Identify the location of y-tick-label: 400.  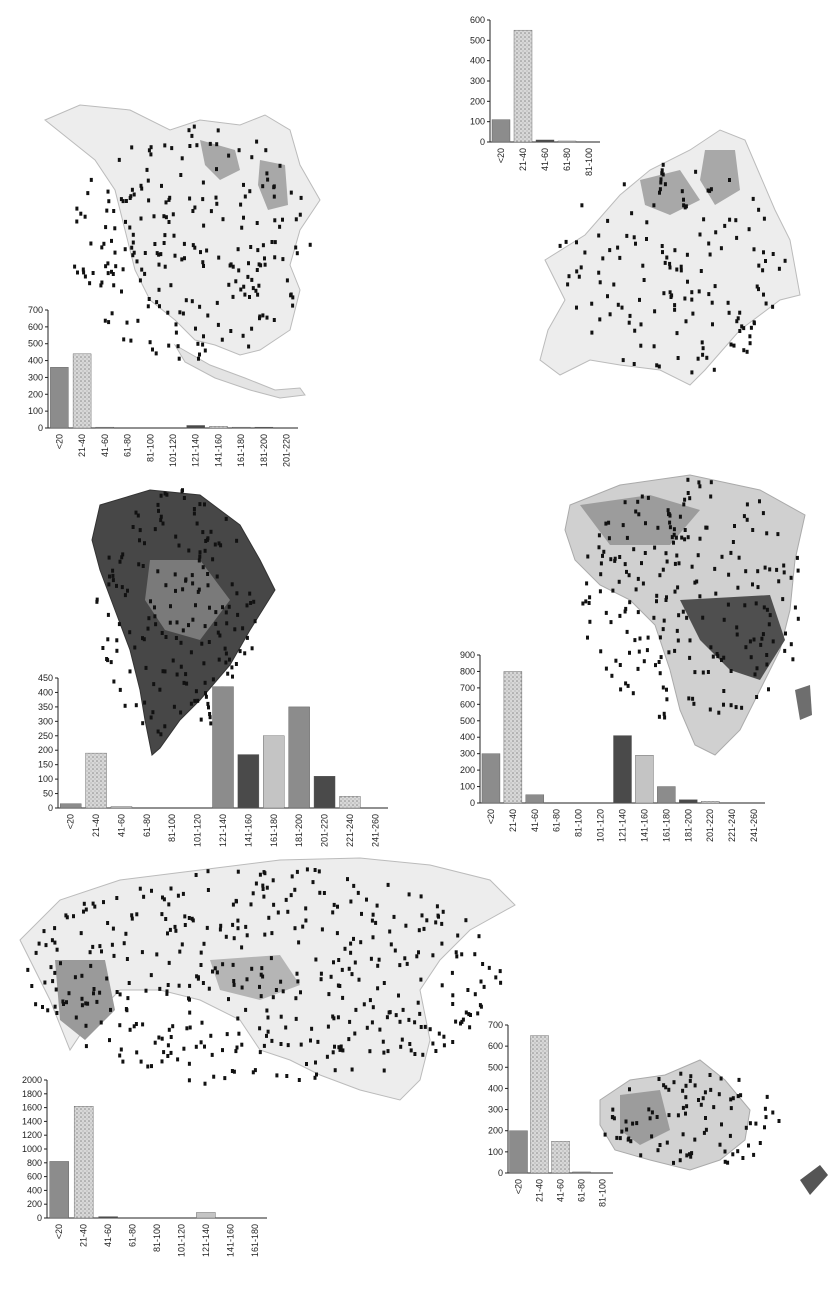
(467, 737).